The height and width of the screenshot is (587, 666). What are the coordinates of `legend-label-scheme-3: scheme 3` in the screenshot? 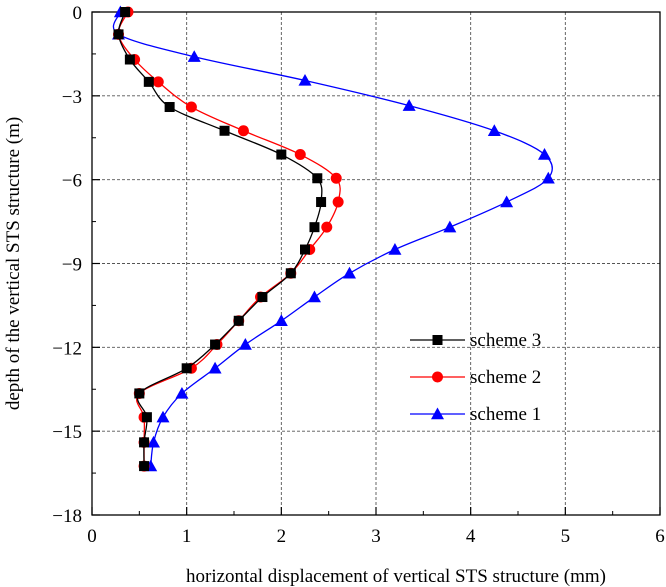 It's located at (505, 340).